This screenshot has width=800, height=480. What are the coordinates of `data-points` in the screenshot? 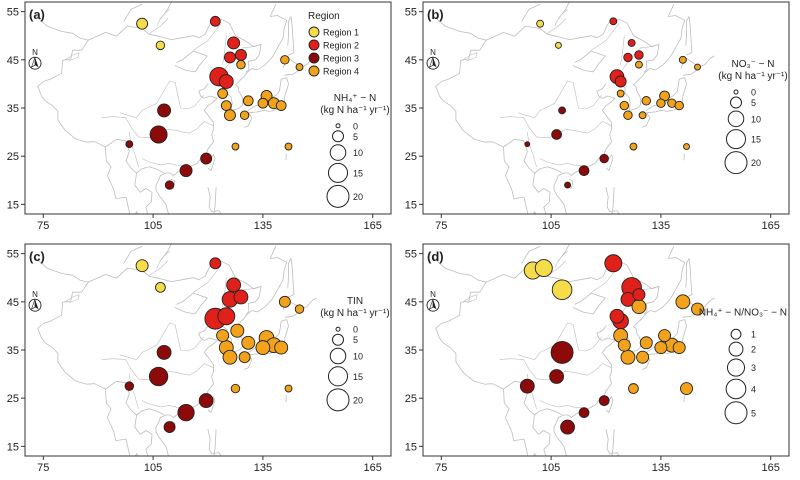 It's located at (611, 344).